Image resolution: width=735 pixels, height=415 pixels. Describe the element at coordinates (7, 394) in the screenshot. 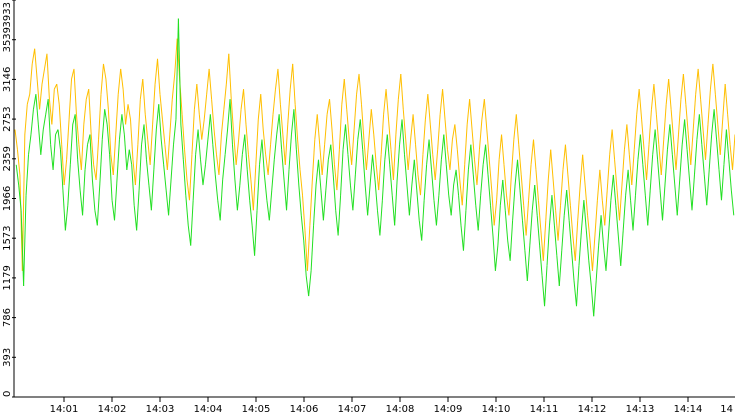

I see `y-tick-label: 0` at that location.